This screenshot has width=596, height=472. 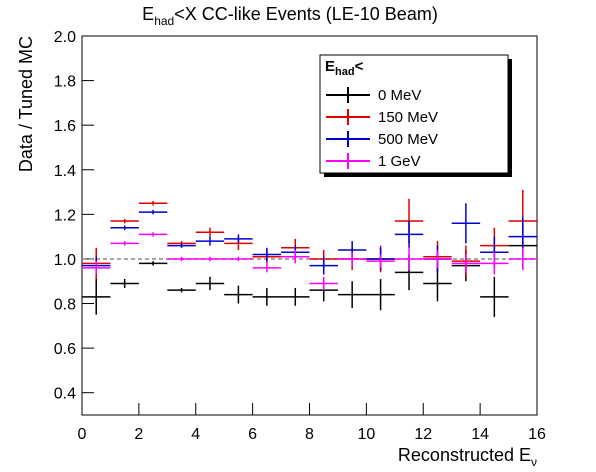 What do you see at coordinates (195, 434) in the screenshot?
I see `x-tick-label: 4` at bounding box center [195, 434].